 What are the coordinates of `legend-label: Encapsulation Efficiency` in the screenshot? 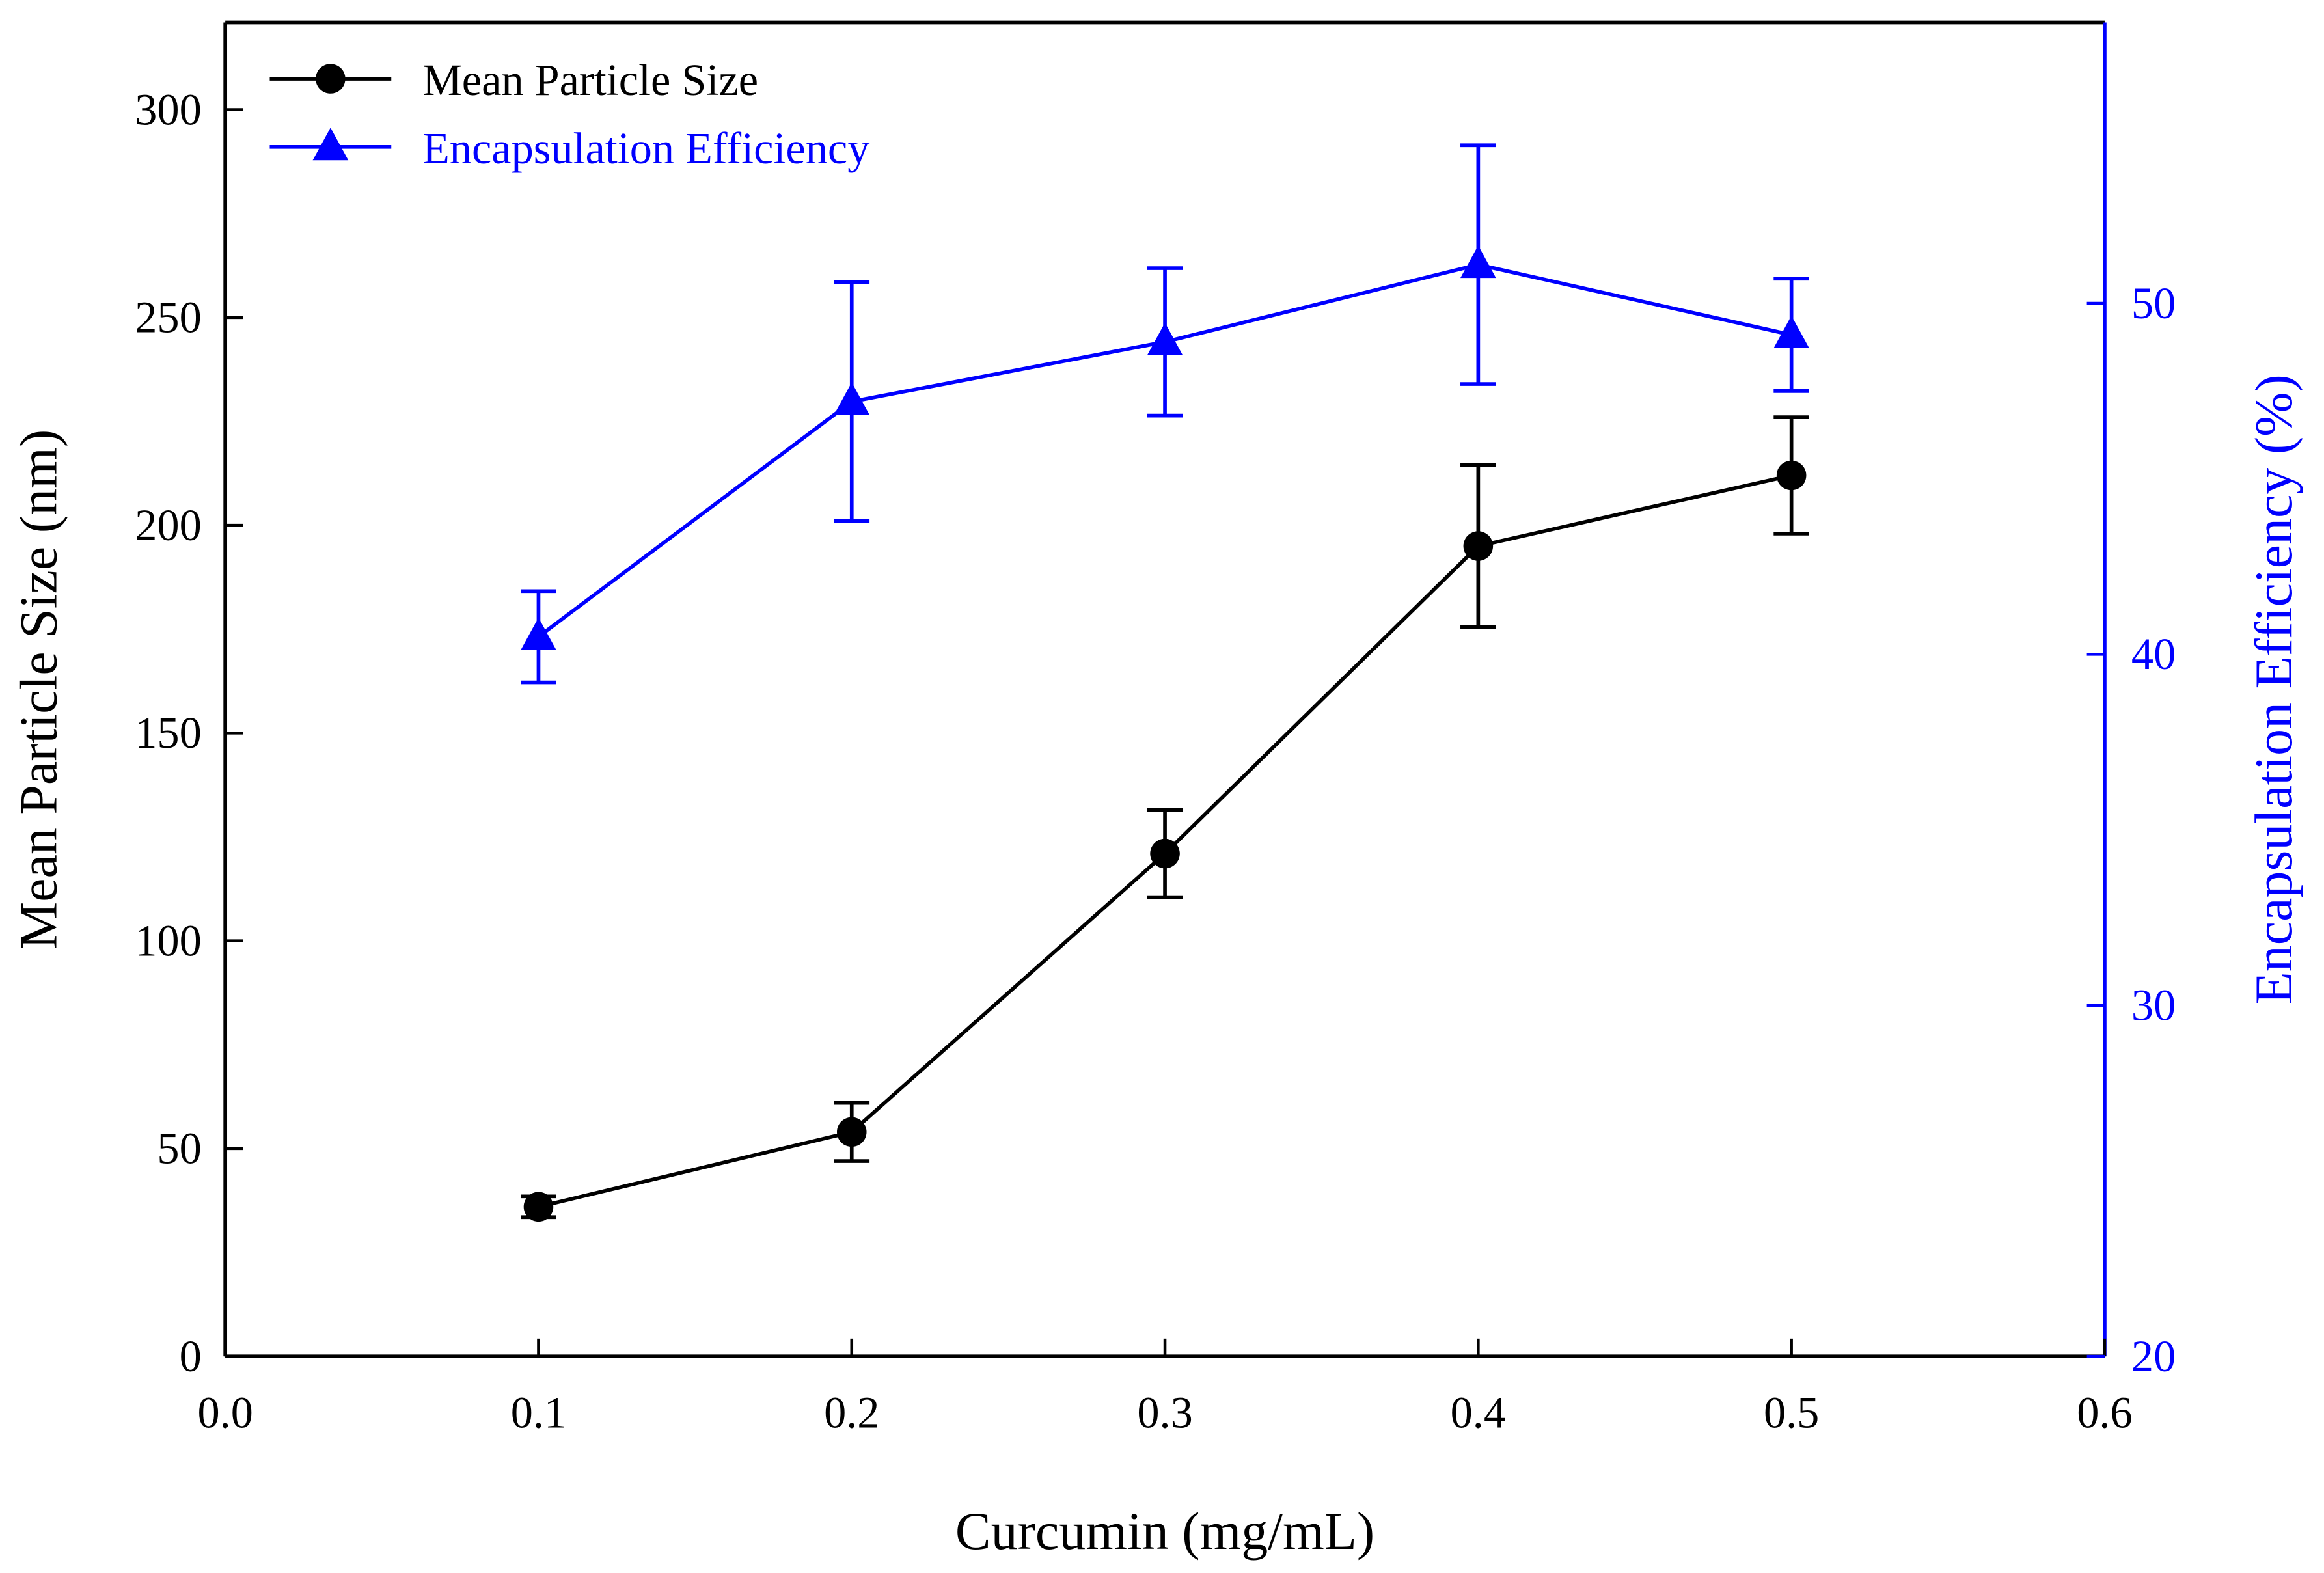 It's located at (645, 148).